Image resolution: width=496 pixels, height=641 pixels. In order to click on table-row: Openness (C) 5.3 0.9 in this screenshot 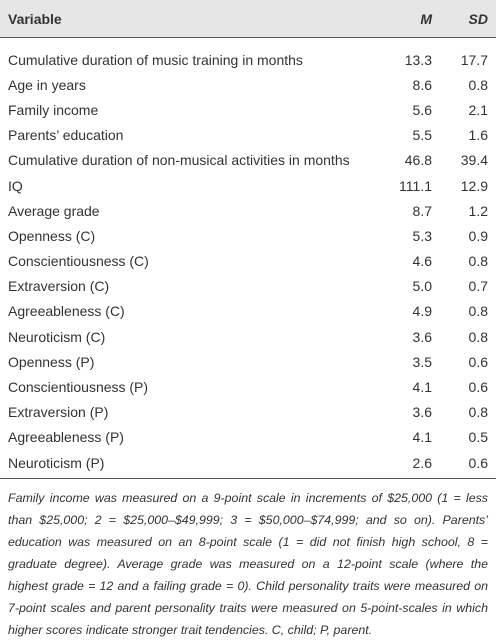, I will do `click(248, 235)`.